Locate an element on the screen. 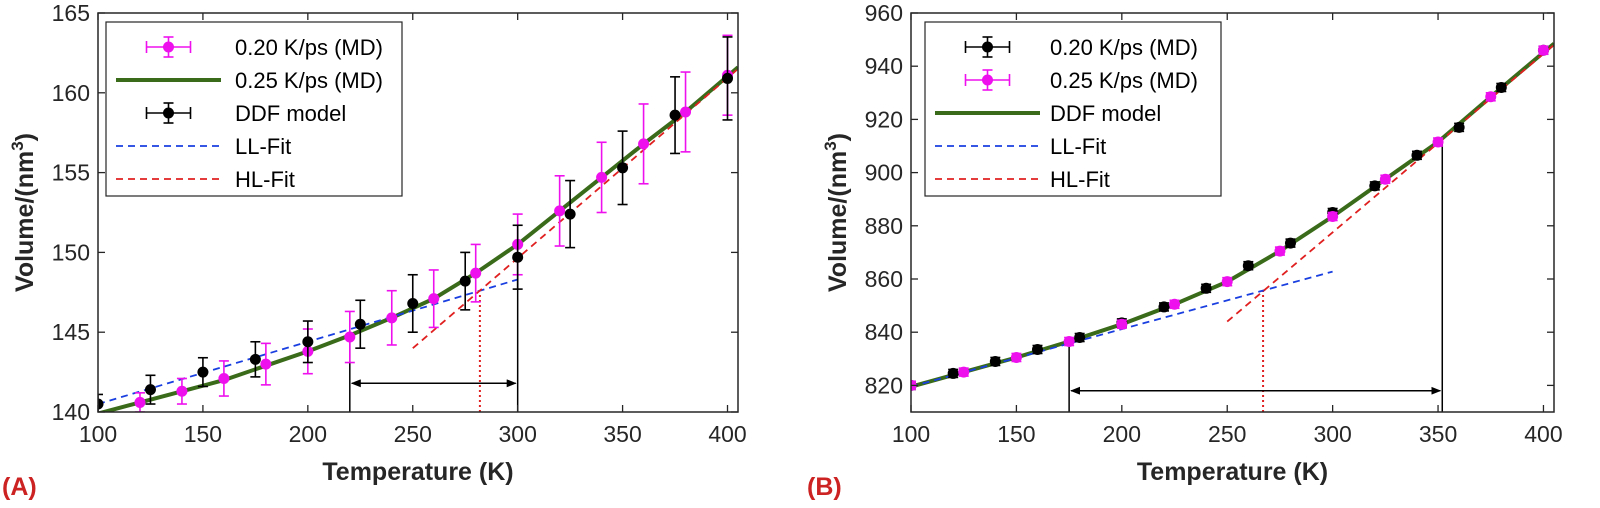 Image resolution: width=1600 pixels, height=508 pixels. y-tick-label: 145 is located at coordinates (71, 332).